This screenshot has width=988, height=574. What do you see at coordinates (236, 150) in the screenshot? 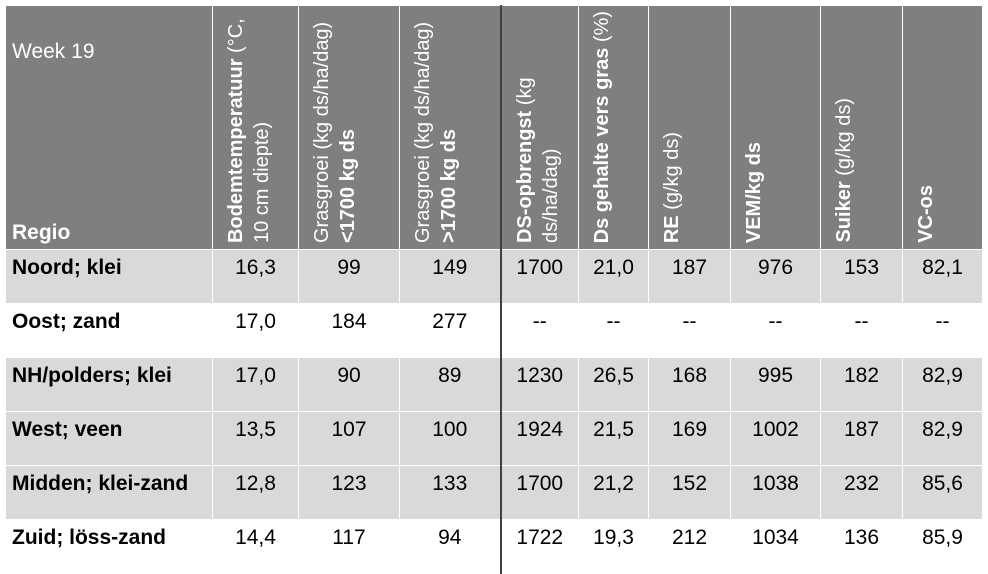
I see `header-col-text-bold: Bodemtemperatuur` at bounding box center [236, 150].